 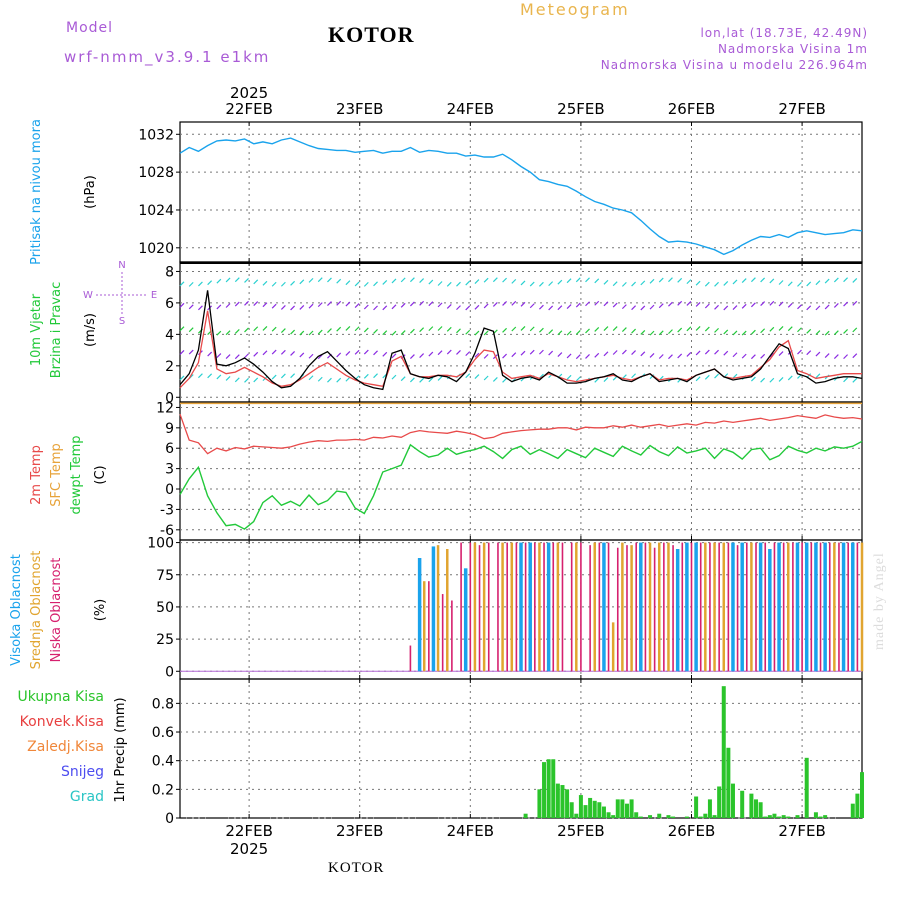 What do you see at coordinates (470, 109) in the screenshot?
I see `top-axis-day-label: 24FEB` at bounding box center [470, 109].